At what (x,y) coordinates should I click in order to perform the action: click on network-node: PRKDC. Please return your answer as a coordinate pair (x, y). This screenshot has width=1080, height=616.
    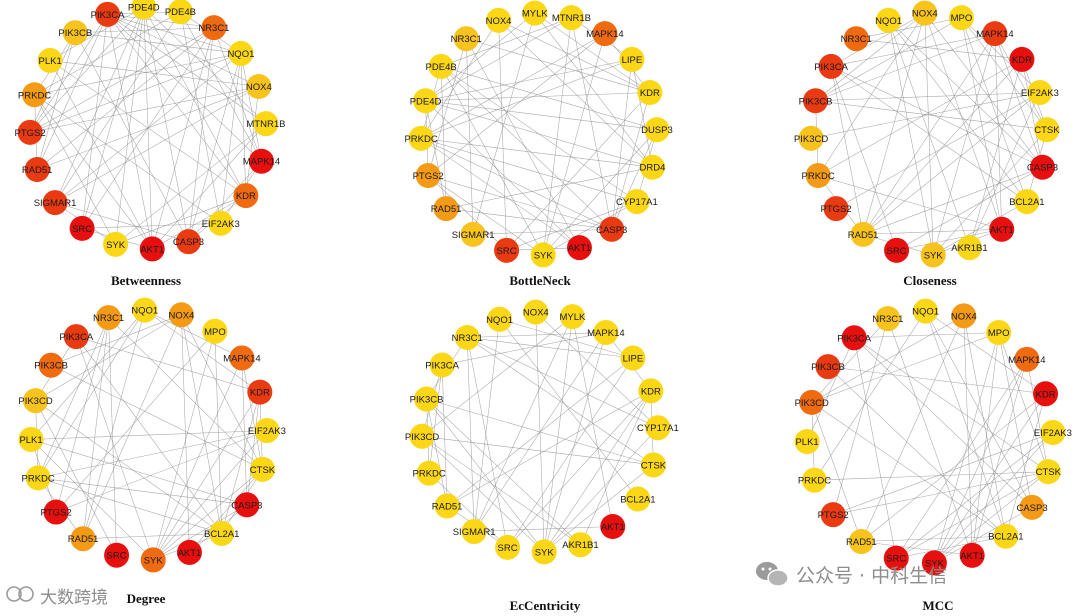
    Looking at the image, I should click on (814, 480).